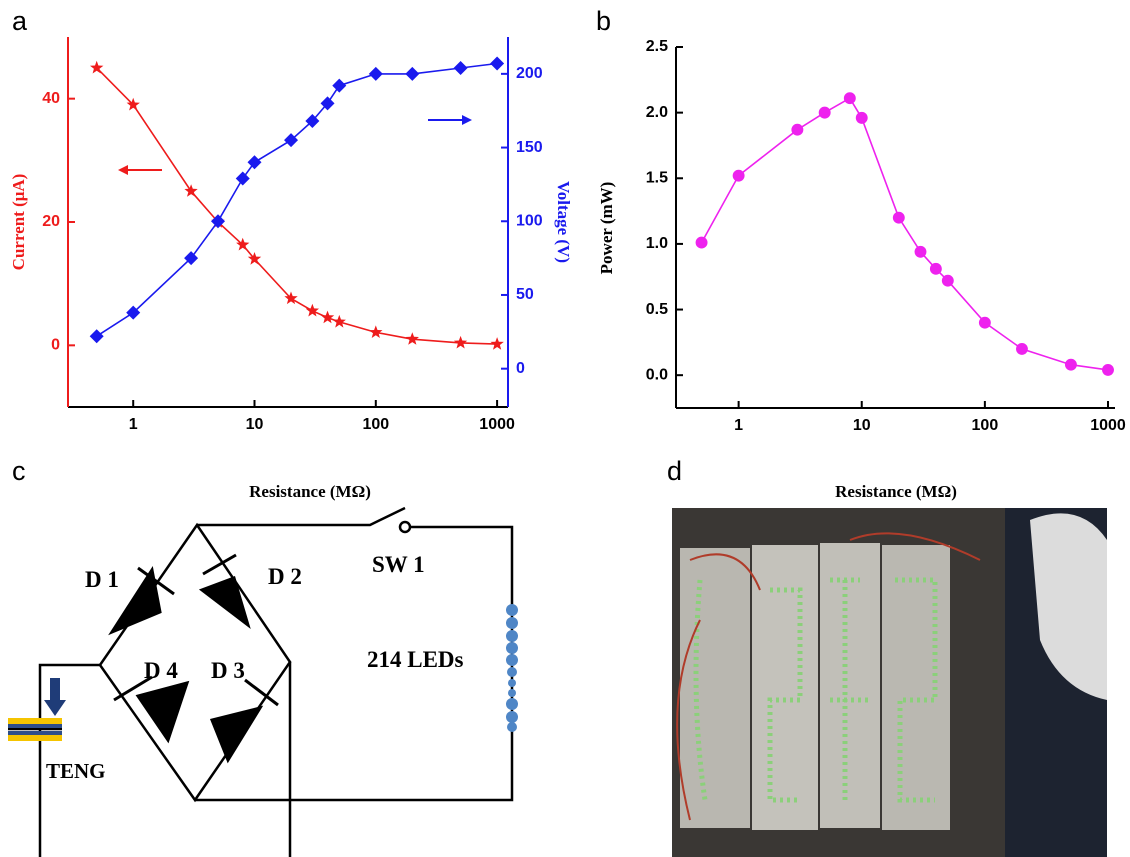 This screenshot has height=857, width=1130. I want to click on bridge-wire, so click(195, 662).